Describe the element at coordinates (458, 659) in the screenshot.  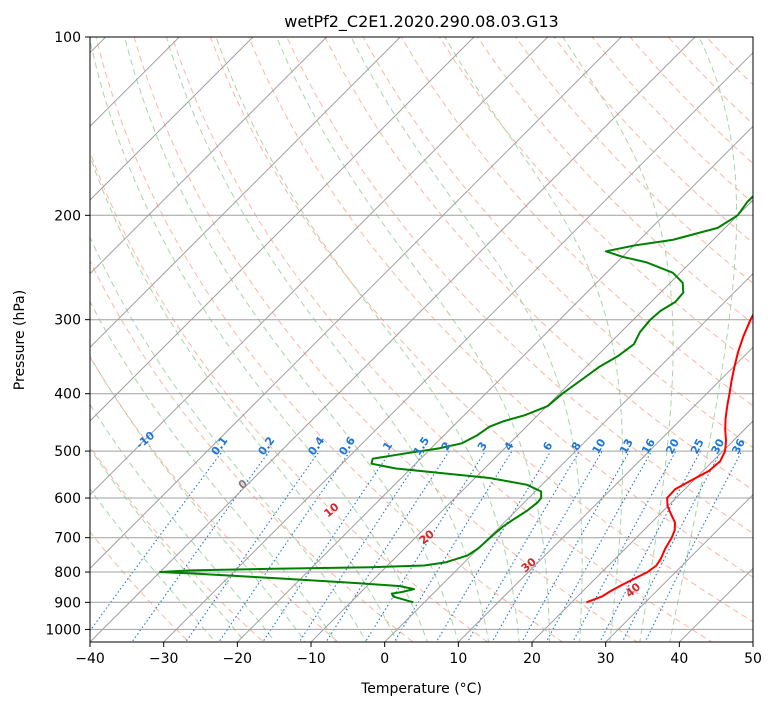
I see `x-tick-label: 10` at that location.